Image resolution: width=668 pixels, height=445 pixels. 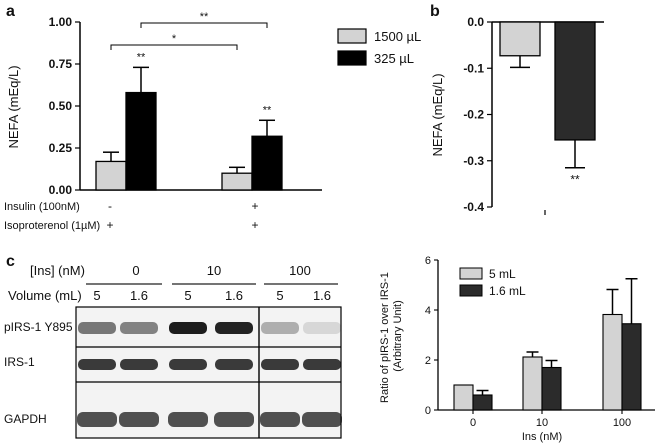 I want to click on chart-a-condition-label: Insulin (100nM), so click(x=42, y=207).